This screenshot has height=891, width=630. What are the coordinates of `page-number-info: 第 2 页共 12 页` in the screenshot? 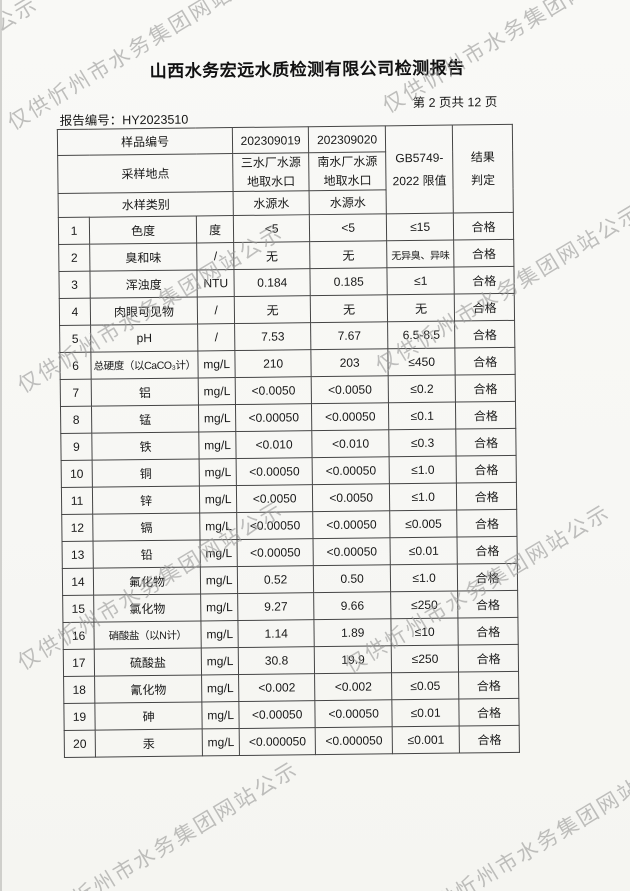 It's located at (455, 103).